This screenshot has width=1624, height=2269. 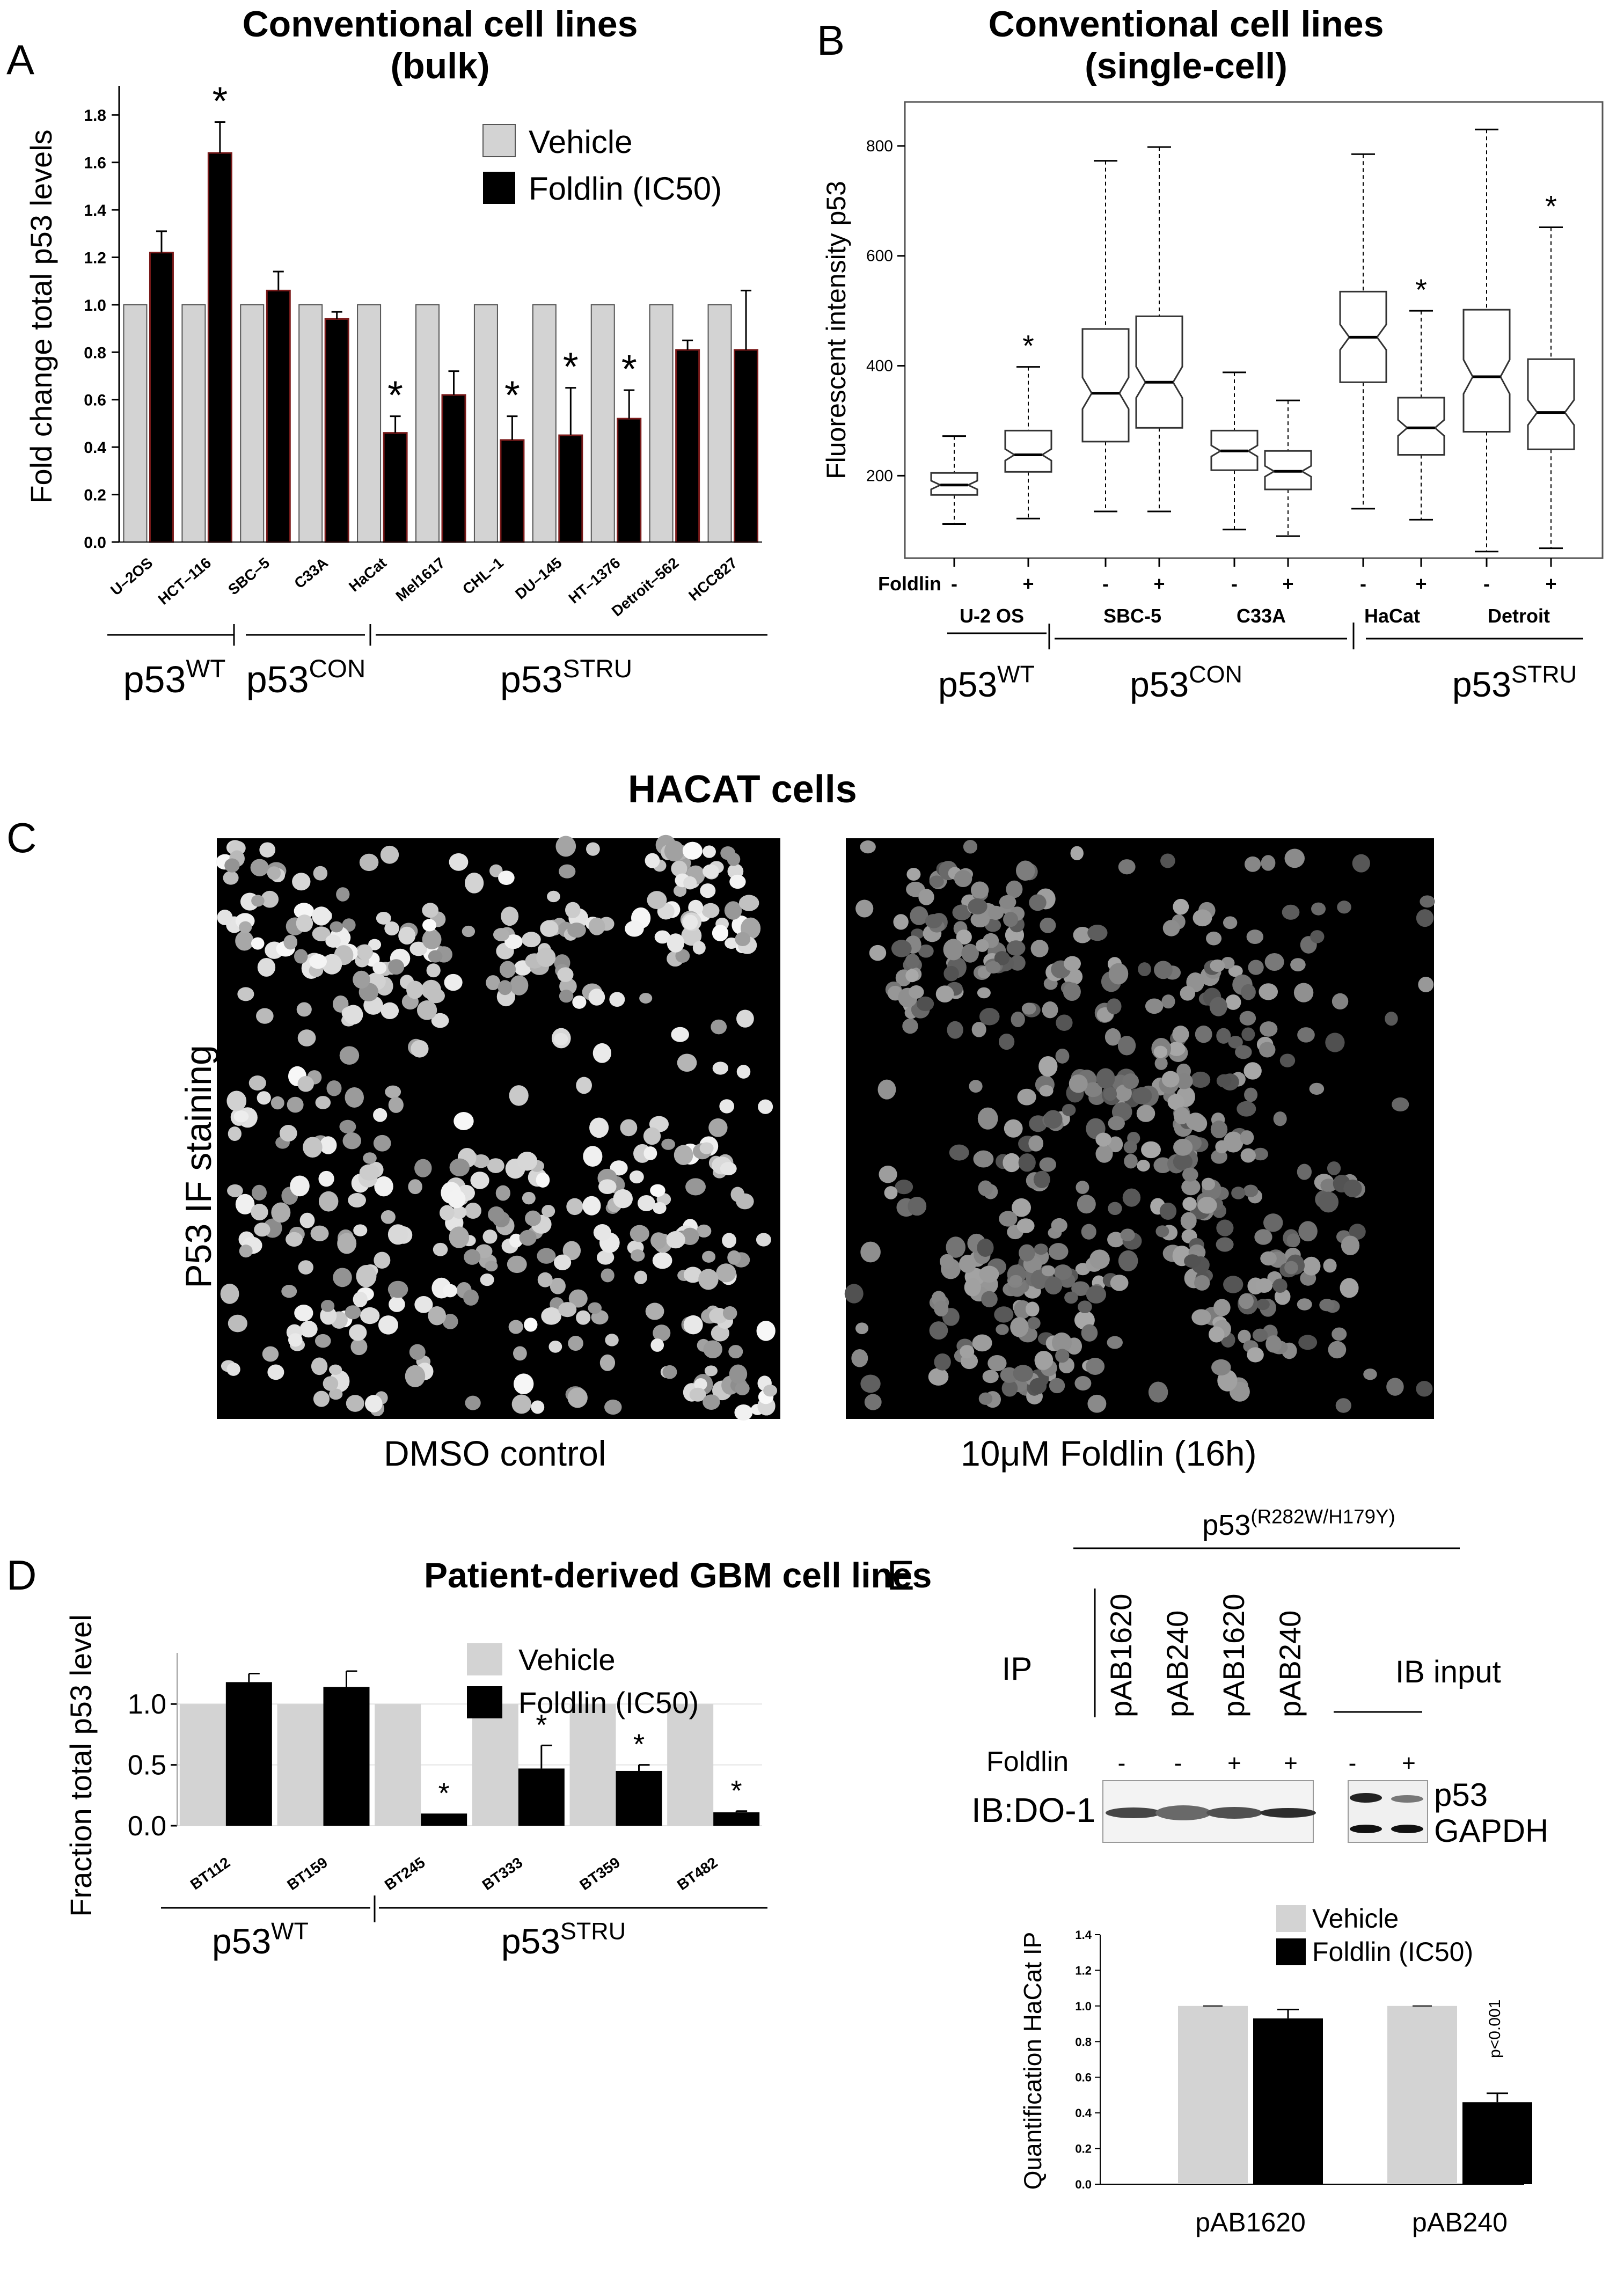 What do you see at coordinates (687, 446) in the screenshot?
I see `panel-a-bar-foldlin` at bounding box center [687, 446].